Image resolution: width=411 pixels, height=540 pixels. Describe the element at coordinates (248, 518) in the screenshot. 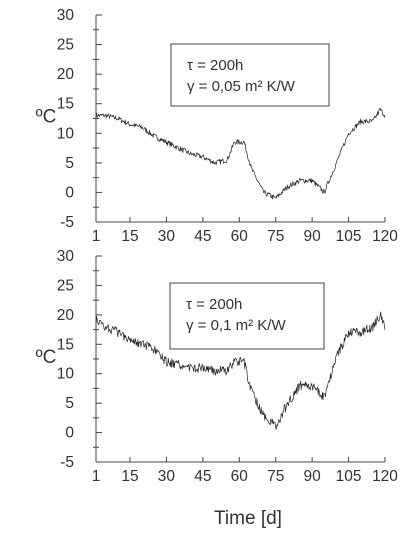

I see `x-axis-label: Time [d]` at that location.